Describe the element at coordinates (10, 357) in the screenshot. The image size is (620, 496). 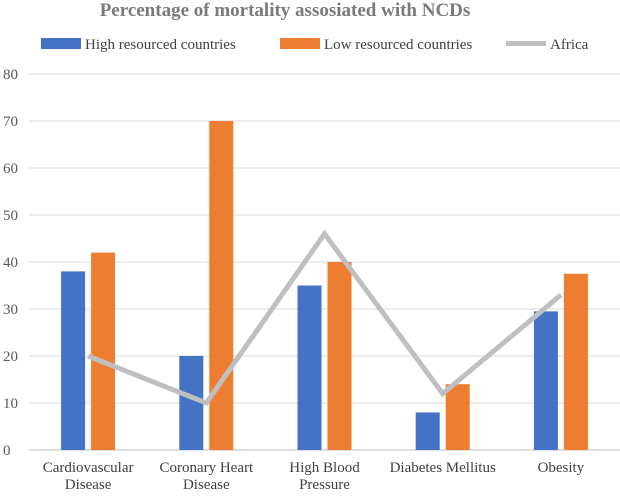
I see `y-tick-label: 20` at that location.